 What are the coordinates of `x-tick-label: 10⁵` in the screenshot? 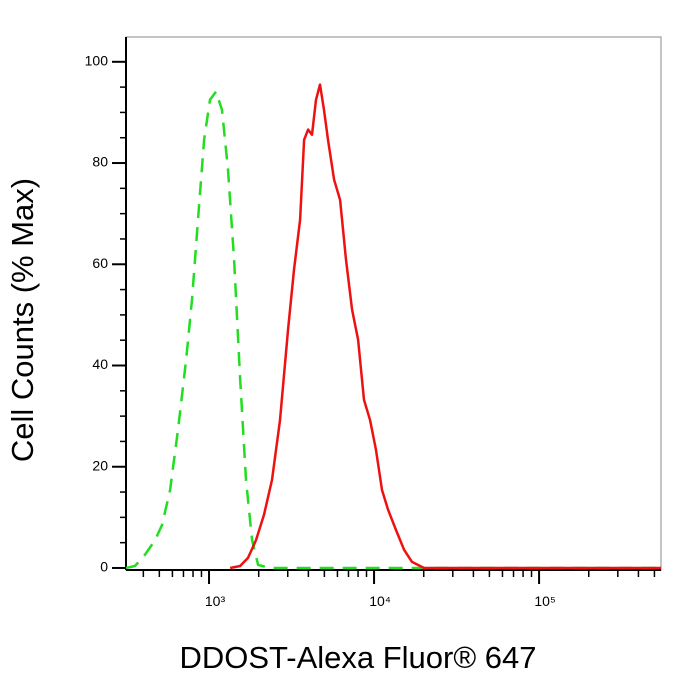 It's located at (544, 601).